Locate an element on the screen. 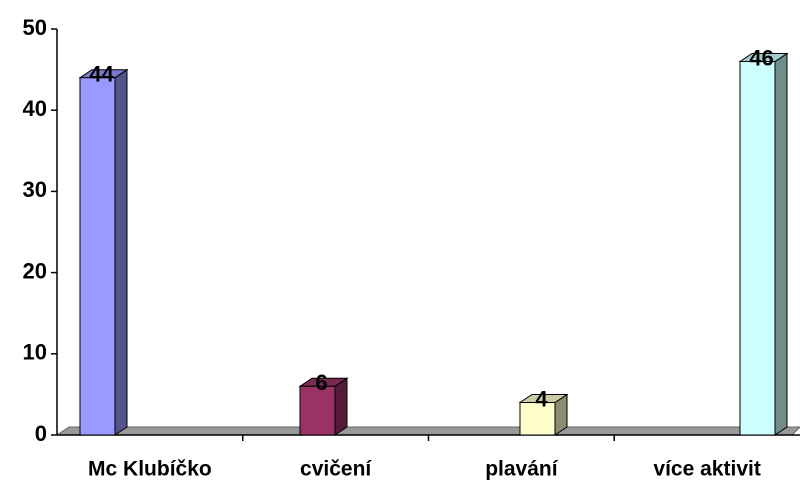 The height and width of the screenshot is (487, 800). value-label: 46 is located at coordinates (761, 57).